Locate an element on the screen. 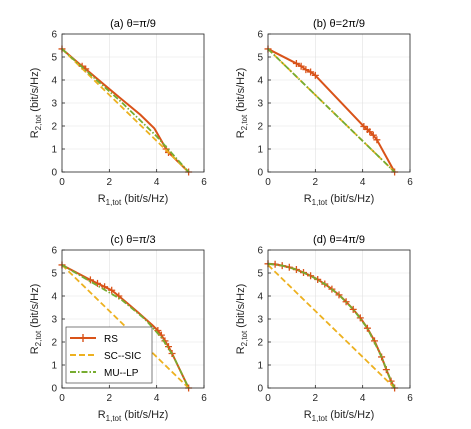 The width and height of the screenshot is (471, 429). panel-d-ytick-label: 4 is located at coordinates (260, 297).